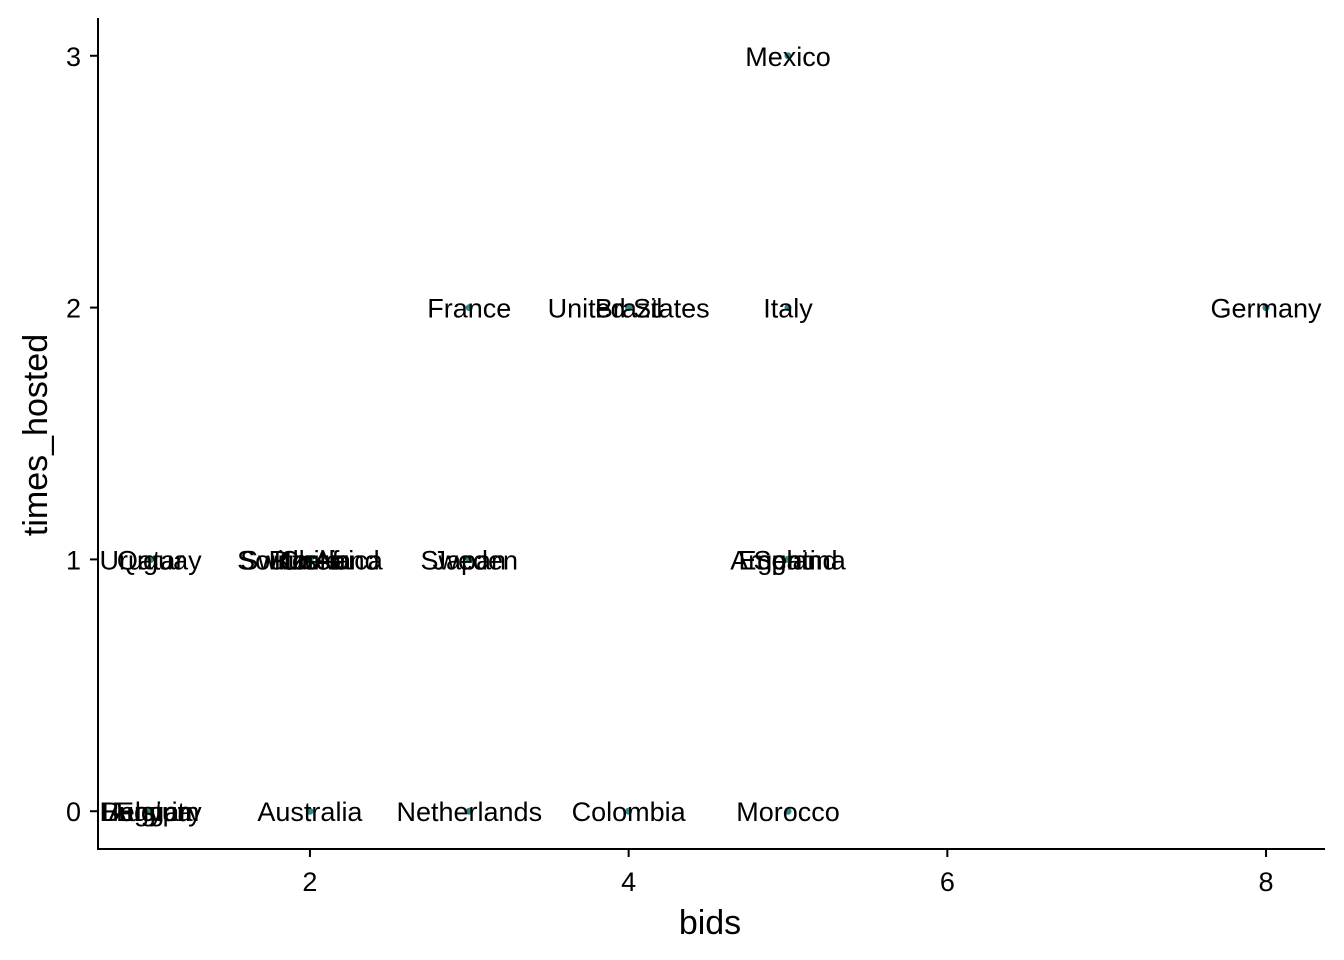  I want to click on point-label: Russia, so click(311, 560).